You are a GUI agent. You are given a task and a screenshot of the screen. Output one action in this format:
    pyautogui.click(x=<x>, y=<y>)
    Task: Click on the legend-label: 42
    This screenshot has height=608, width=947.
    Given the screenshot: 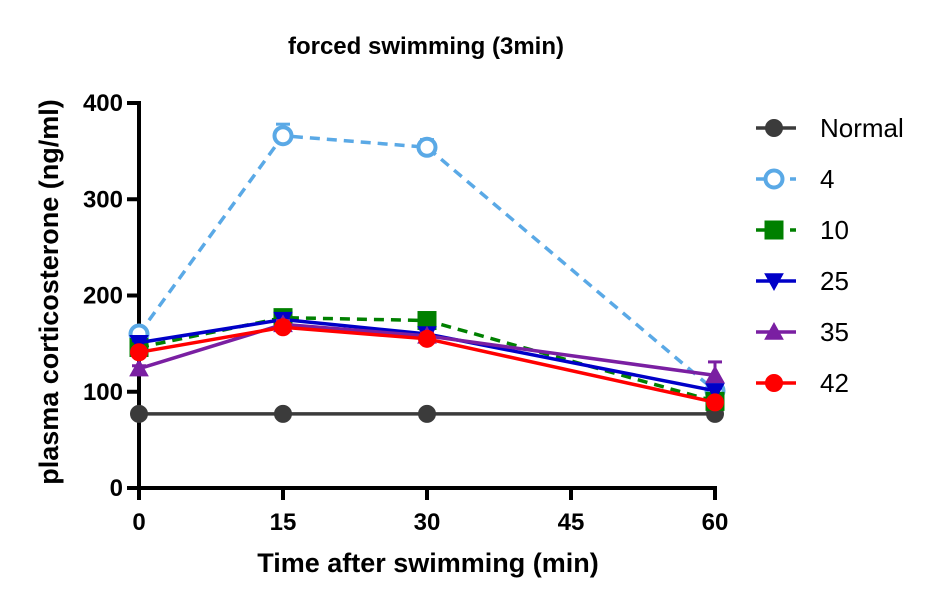 What is the action you would take?
    pyautogui.click(x=834, y=383)
    